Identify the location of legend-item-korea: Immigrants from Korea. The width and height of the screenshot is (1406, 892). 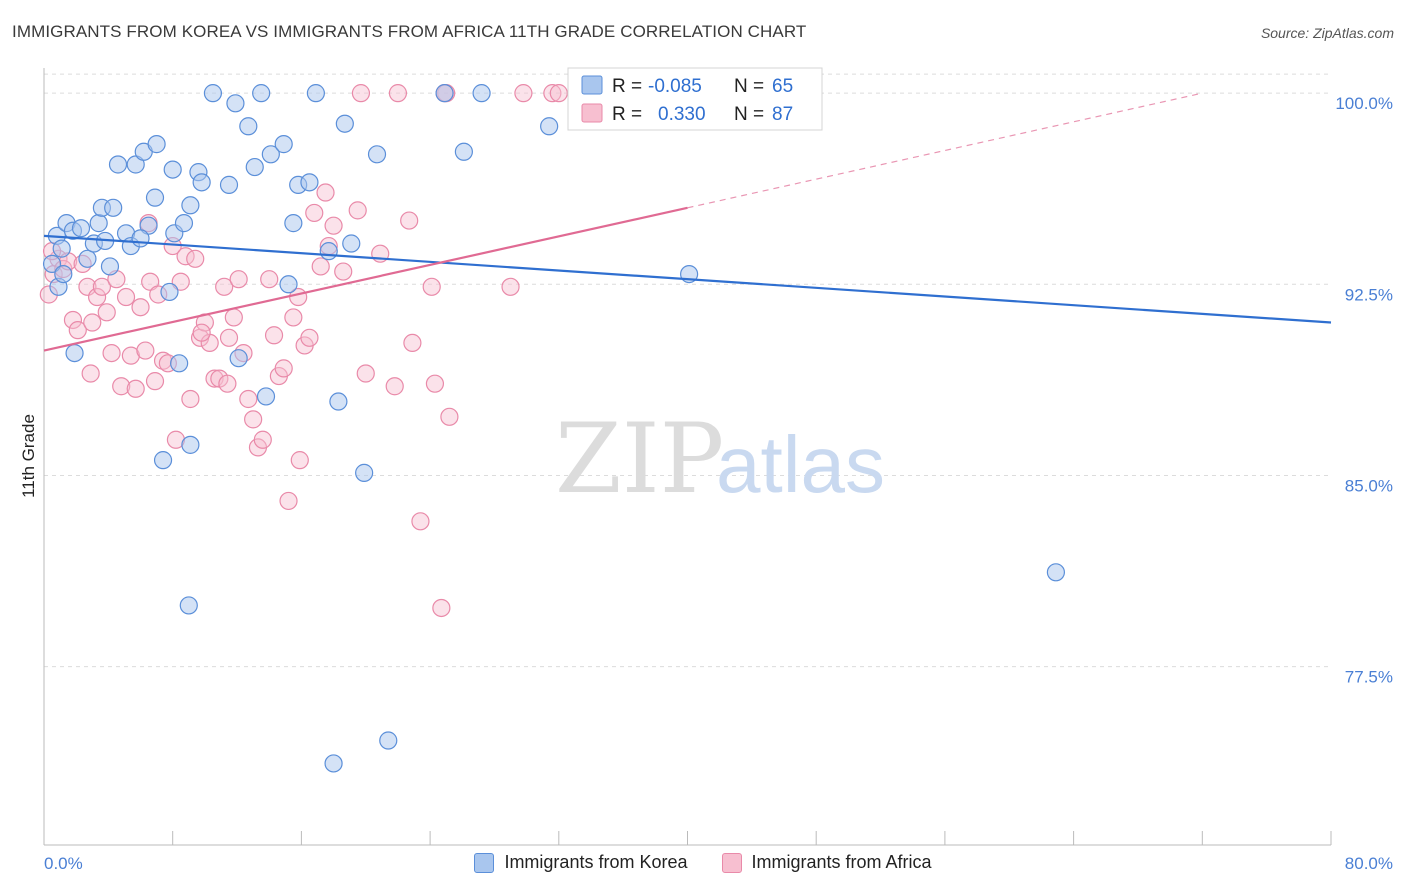
(581, 862).